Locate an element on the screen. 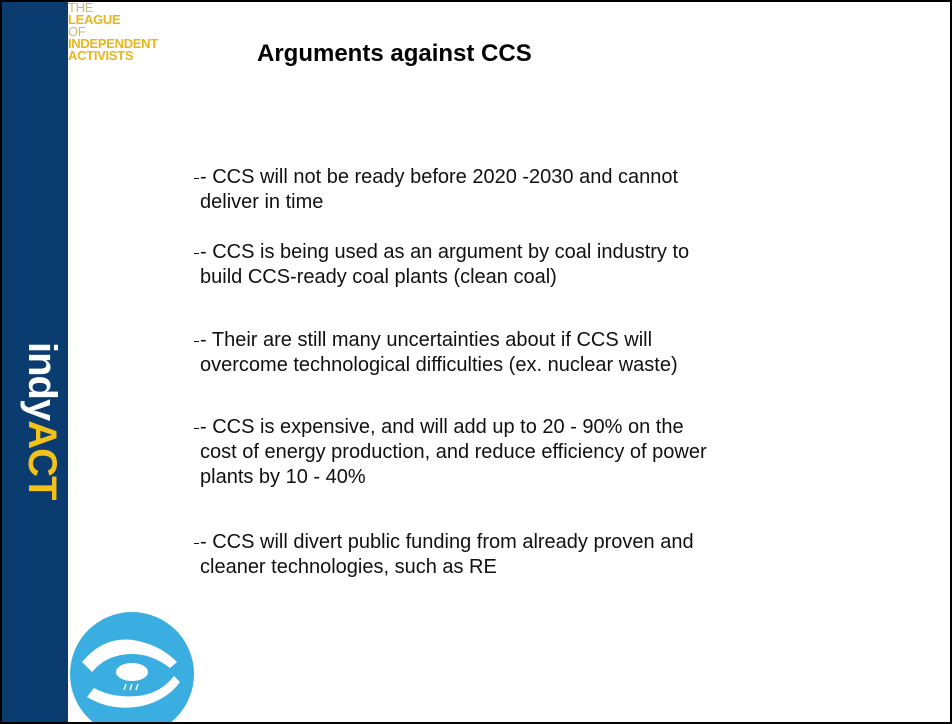  brand-text: ACT is located at coordinates (42, 460).